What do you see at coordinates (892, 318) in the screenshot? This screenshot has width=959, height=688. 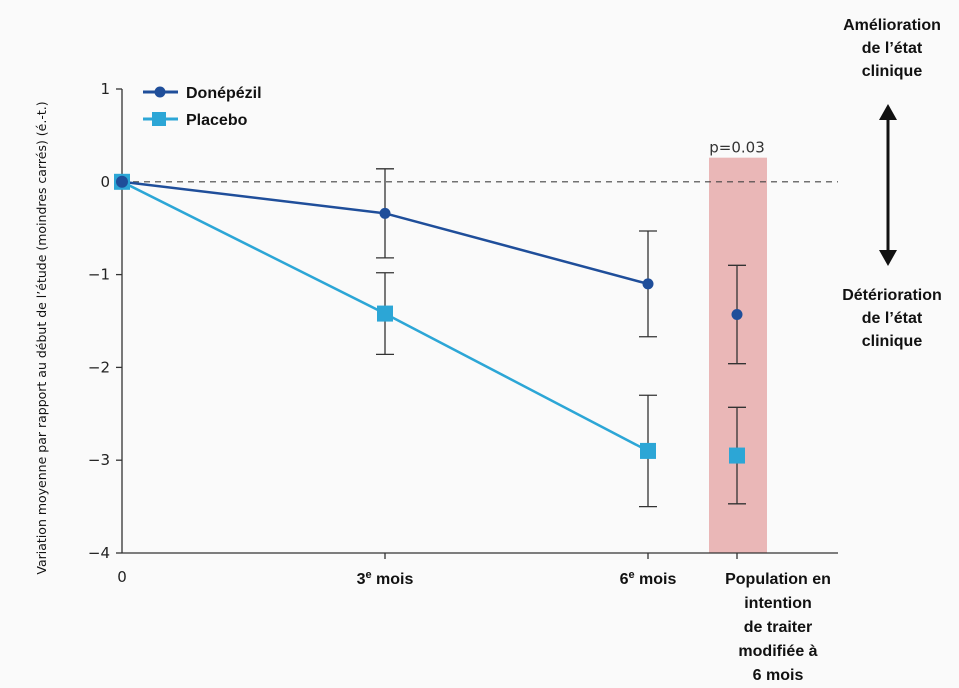 I see `deterioration-label: de l’état` at bounding box center [892, 318].